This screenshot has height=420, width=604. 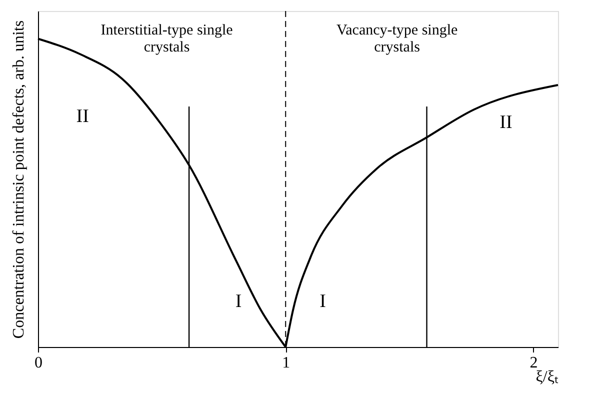 I want to click on x-tick-label: 2, so click(x=534, y=363).